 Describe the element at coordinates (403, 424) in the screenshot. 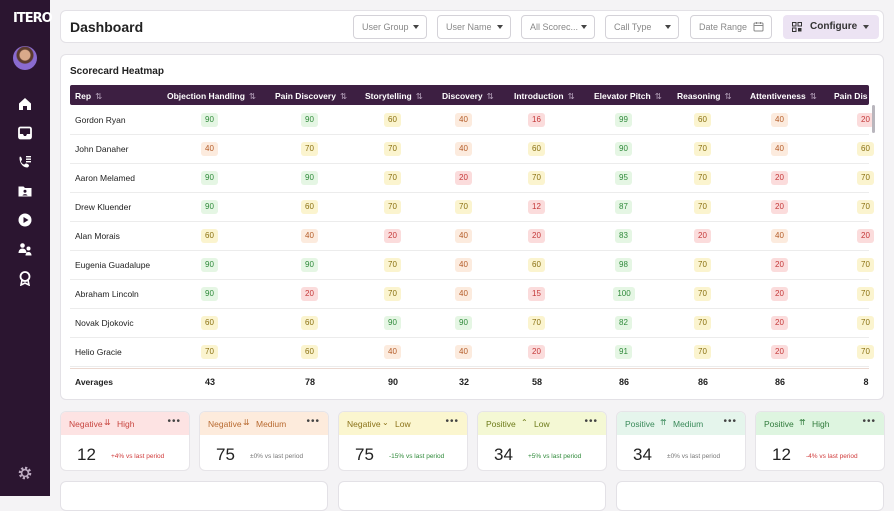

I see `kpi-level: Low` at that location.